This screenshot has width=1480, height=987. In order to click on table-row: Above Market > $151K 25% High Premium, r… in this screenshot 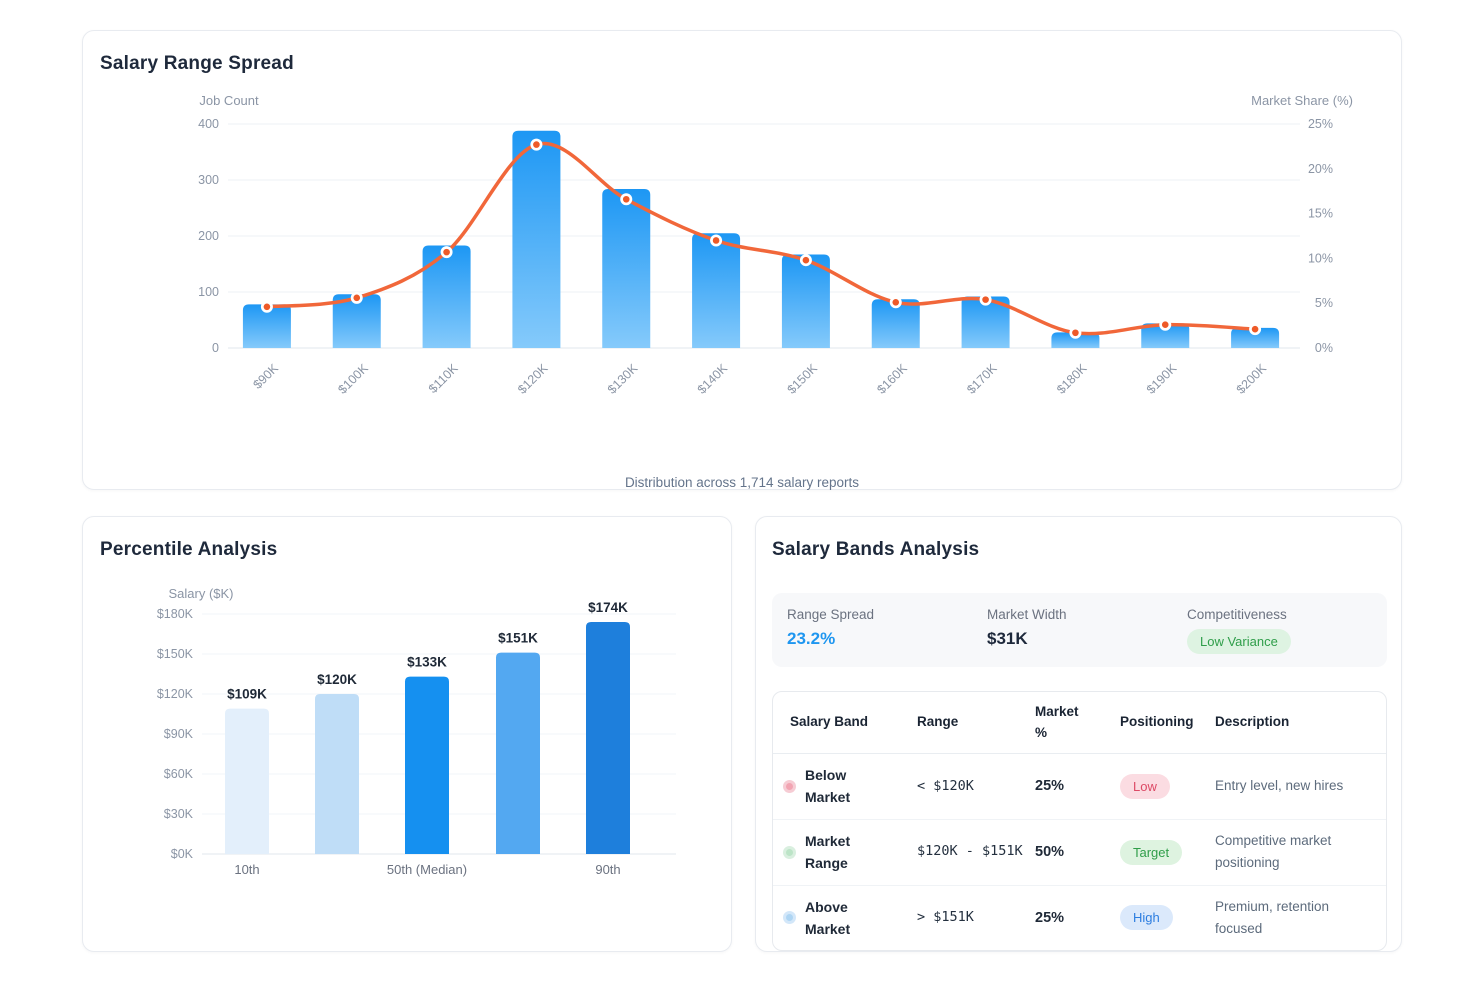, I will do `click(1079, 918)`.